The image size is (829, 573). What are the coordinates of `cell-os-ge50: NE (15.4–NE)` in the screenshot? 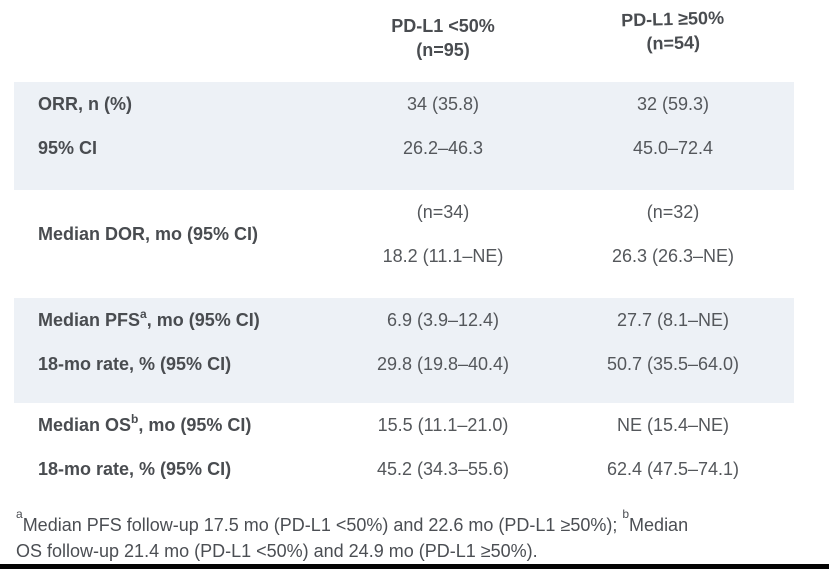 It's located at (673, 424).